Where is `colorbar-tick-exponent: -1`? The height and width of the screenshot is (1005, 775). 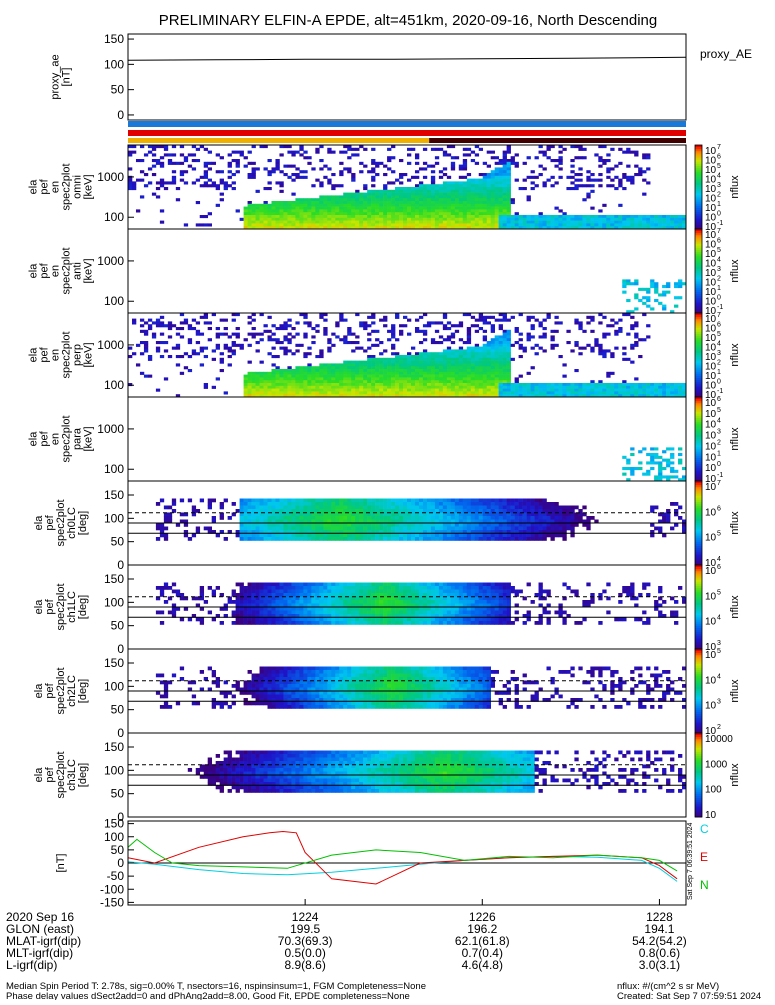
colorbar-tick-exponent: -1 is located at coordinates (720, 391).